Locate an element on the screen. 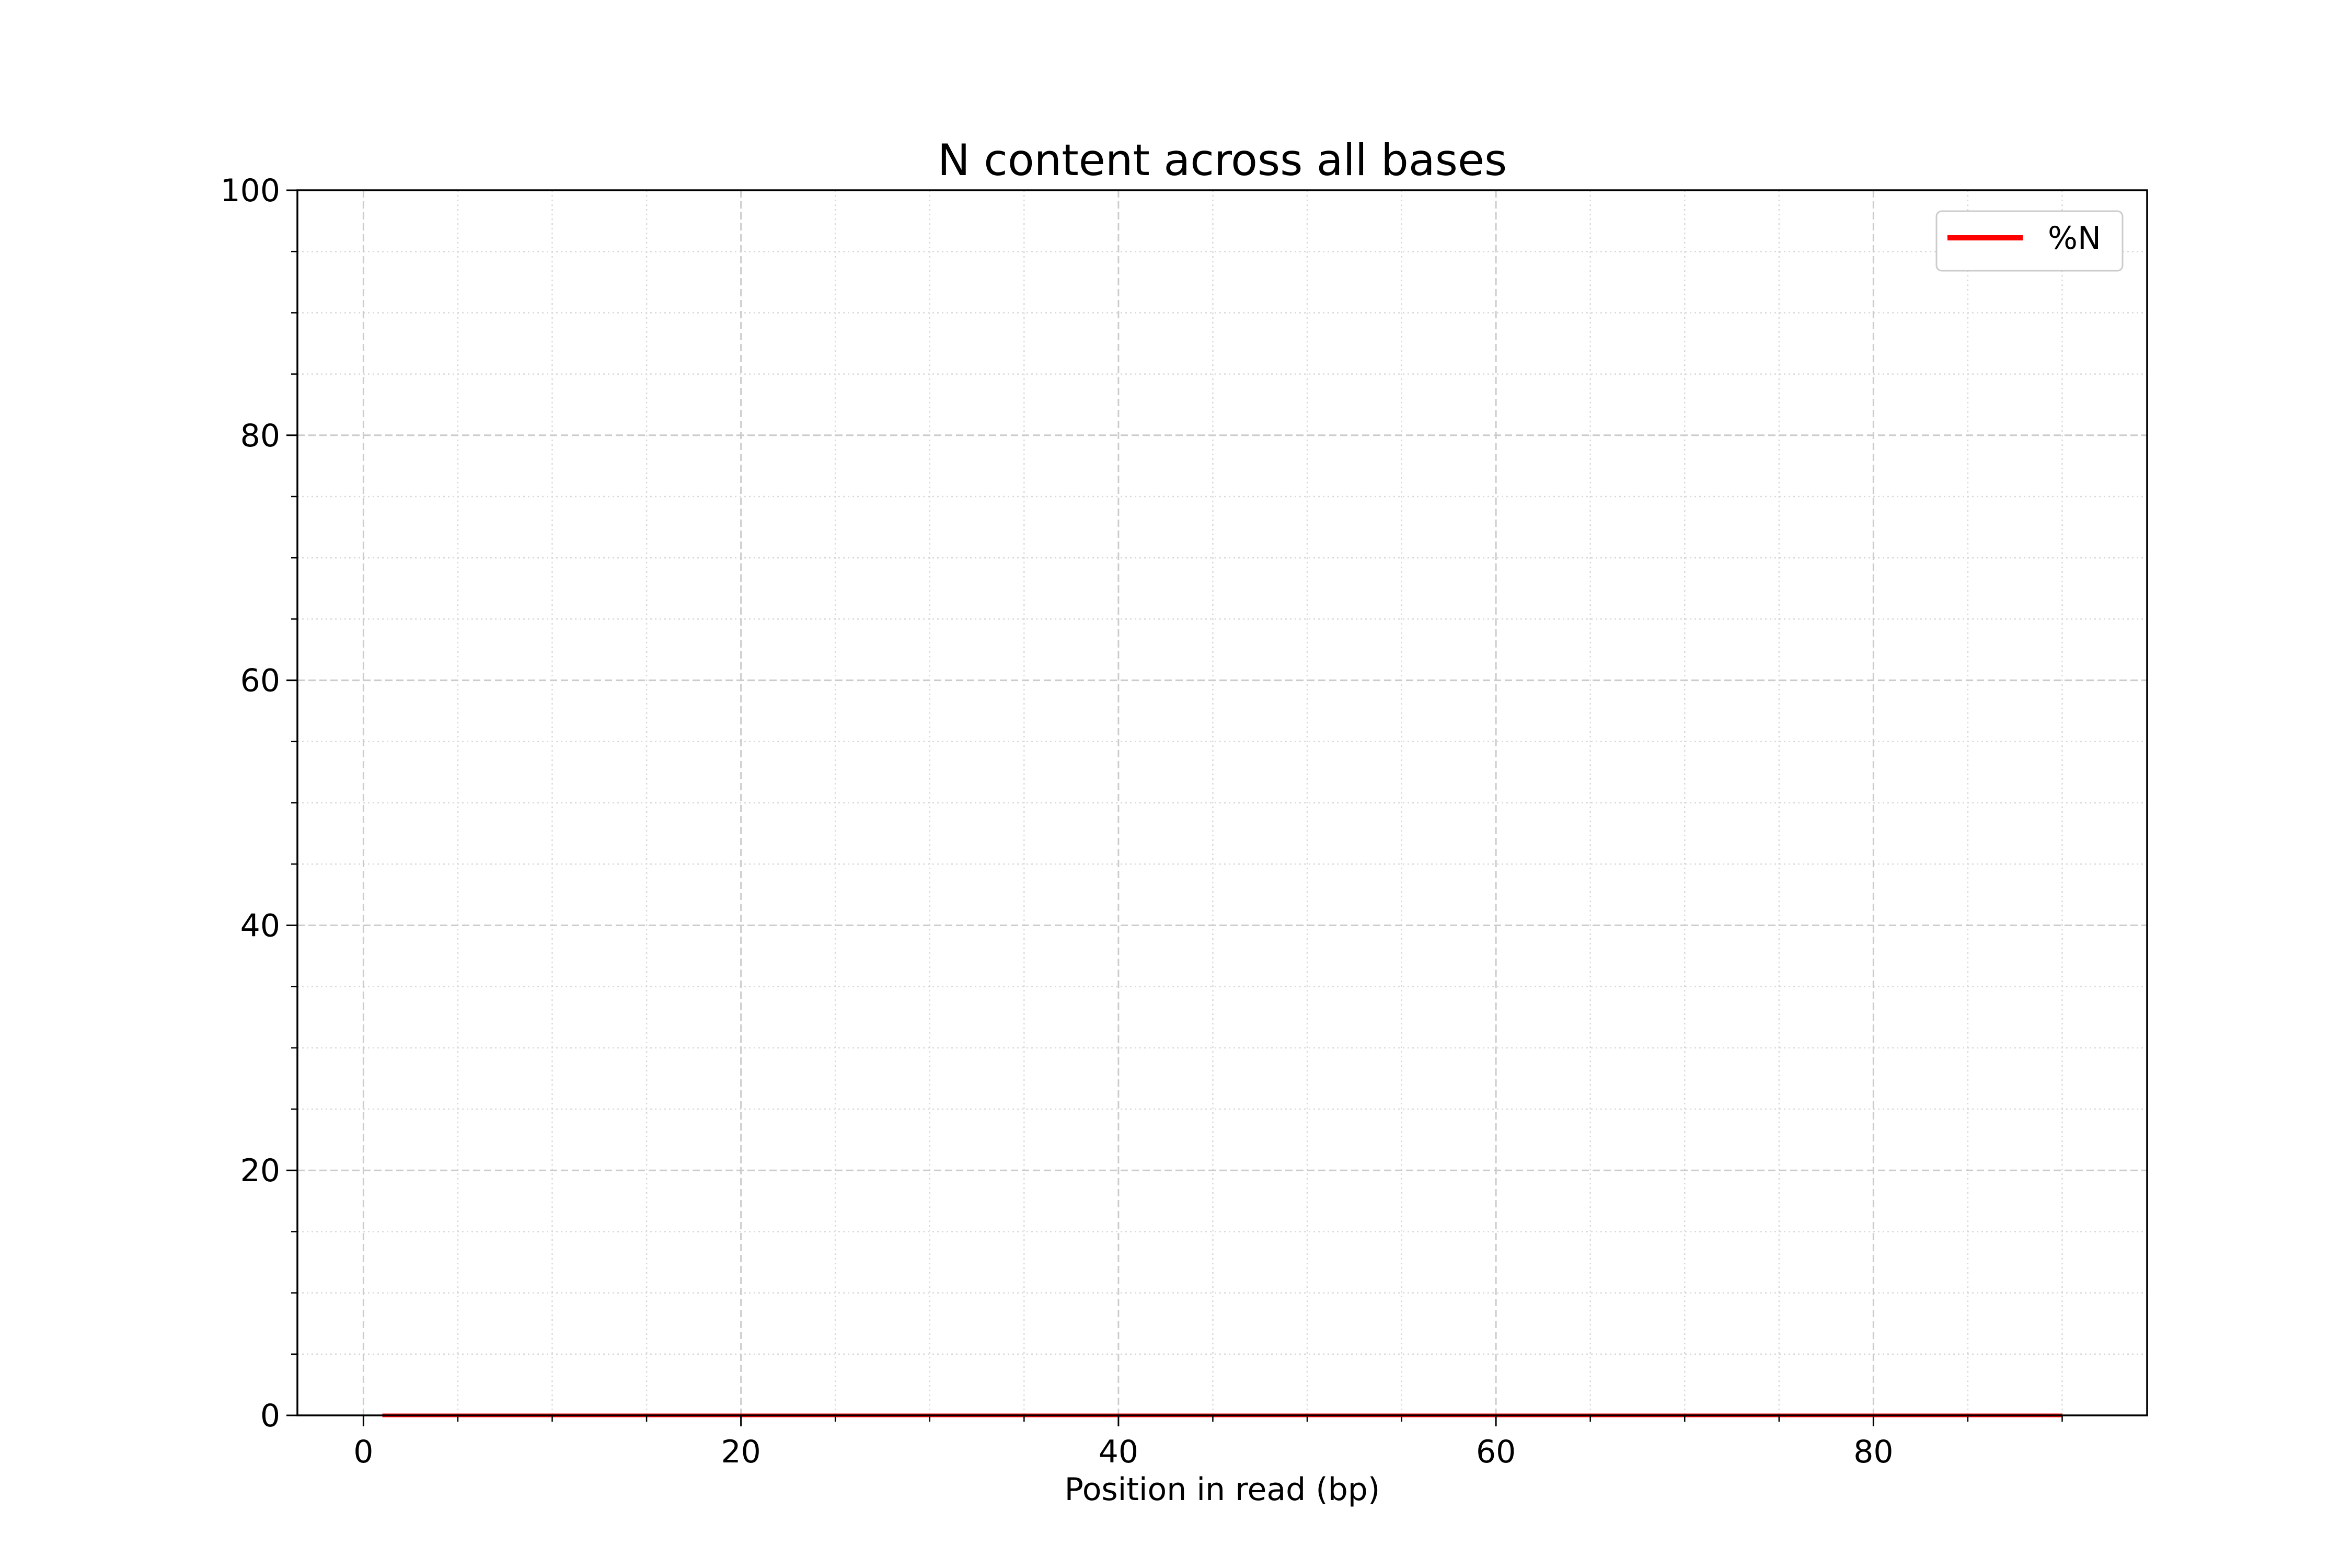 The width and height of the screenshot is (2352, 1568). legend-label: %N is located at coordinates (2074, 238).